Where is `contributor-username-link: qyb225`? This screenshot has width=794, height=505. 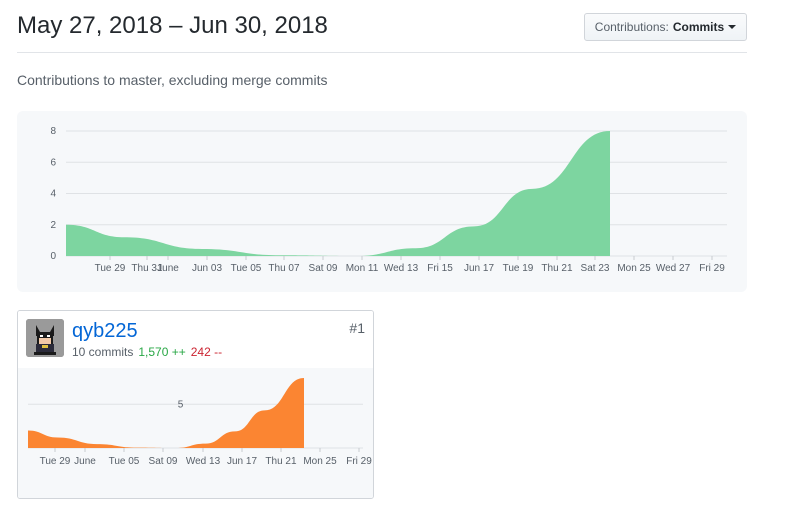
contributor-username-link: qyb225 is located at coordinates (105, 331).